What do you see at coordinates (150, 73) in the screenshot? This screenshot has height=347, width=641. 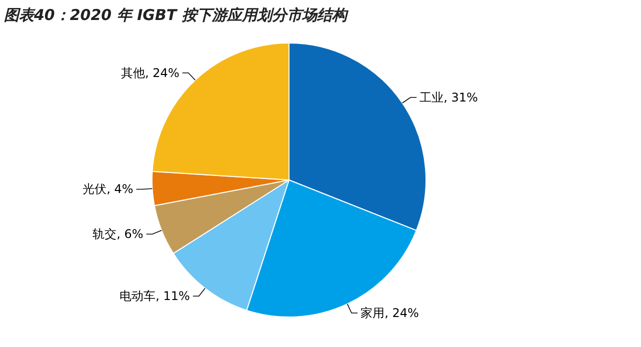 I see `slice-label: 其他, 24%` at bounding box center [150, 73].